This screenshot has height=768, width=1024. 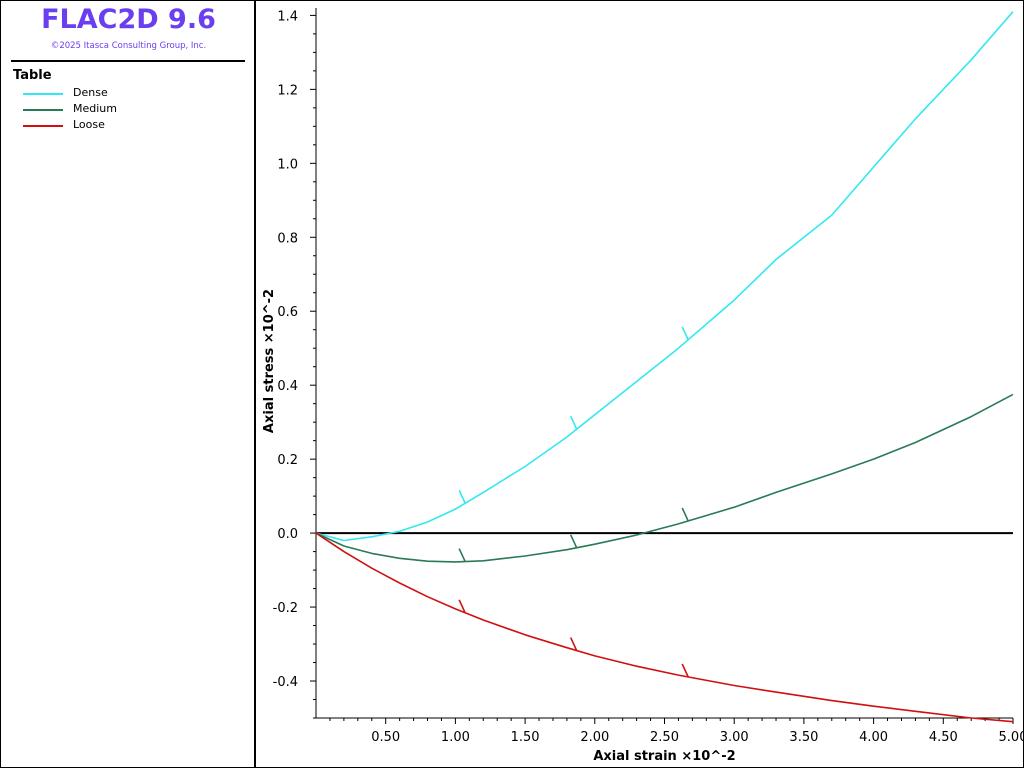 What do you see at coordinates (943, 737) in the screenshot?
I see `x-tick-label: 4.50` at bounding box center [943, 737].